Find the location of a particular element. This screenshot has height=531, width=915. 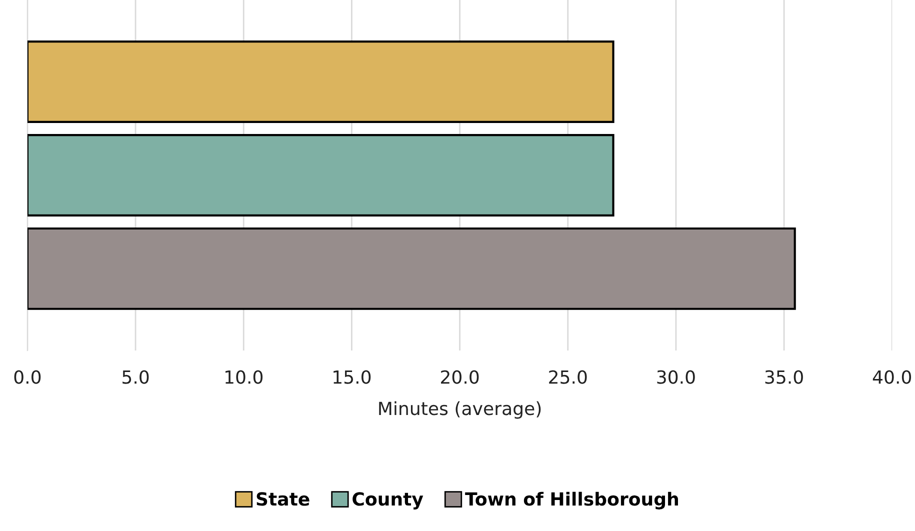

x-tick-label: 0.0 is located at coordinates (27, 377).